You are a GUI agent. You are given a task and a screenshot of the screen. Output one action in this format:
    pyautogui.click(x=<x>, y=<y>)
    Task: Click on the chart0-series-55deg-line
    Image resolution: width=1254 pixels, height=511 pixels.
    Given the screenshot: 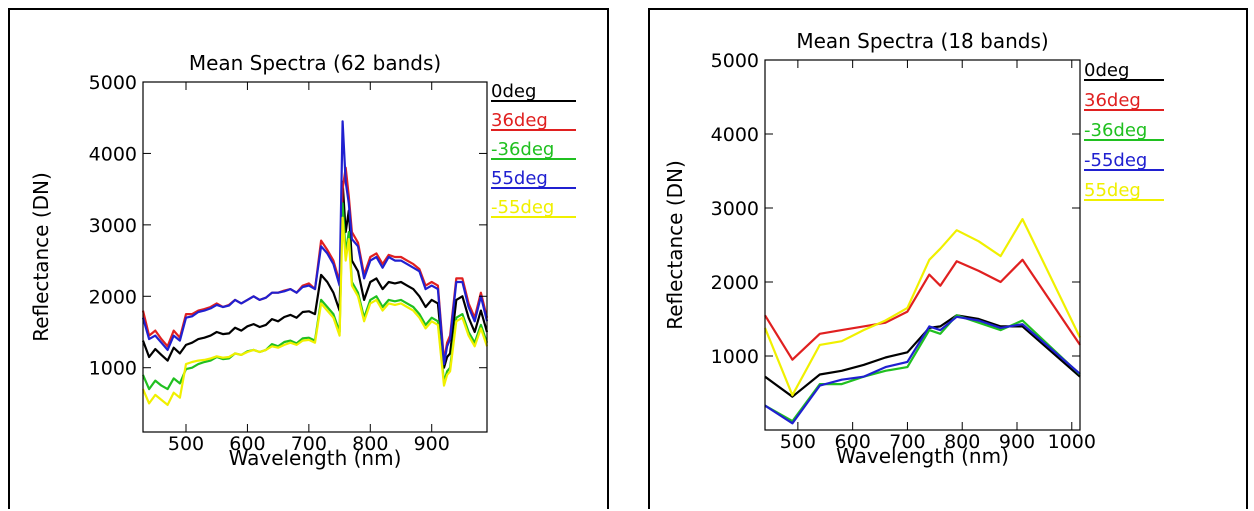 What is the action you would take?
    pyautogui.click(x=315, y=243)
    